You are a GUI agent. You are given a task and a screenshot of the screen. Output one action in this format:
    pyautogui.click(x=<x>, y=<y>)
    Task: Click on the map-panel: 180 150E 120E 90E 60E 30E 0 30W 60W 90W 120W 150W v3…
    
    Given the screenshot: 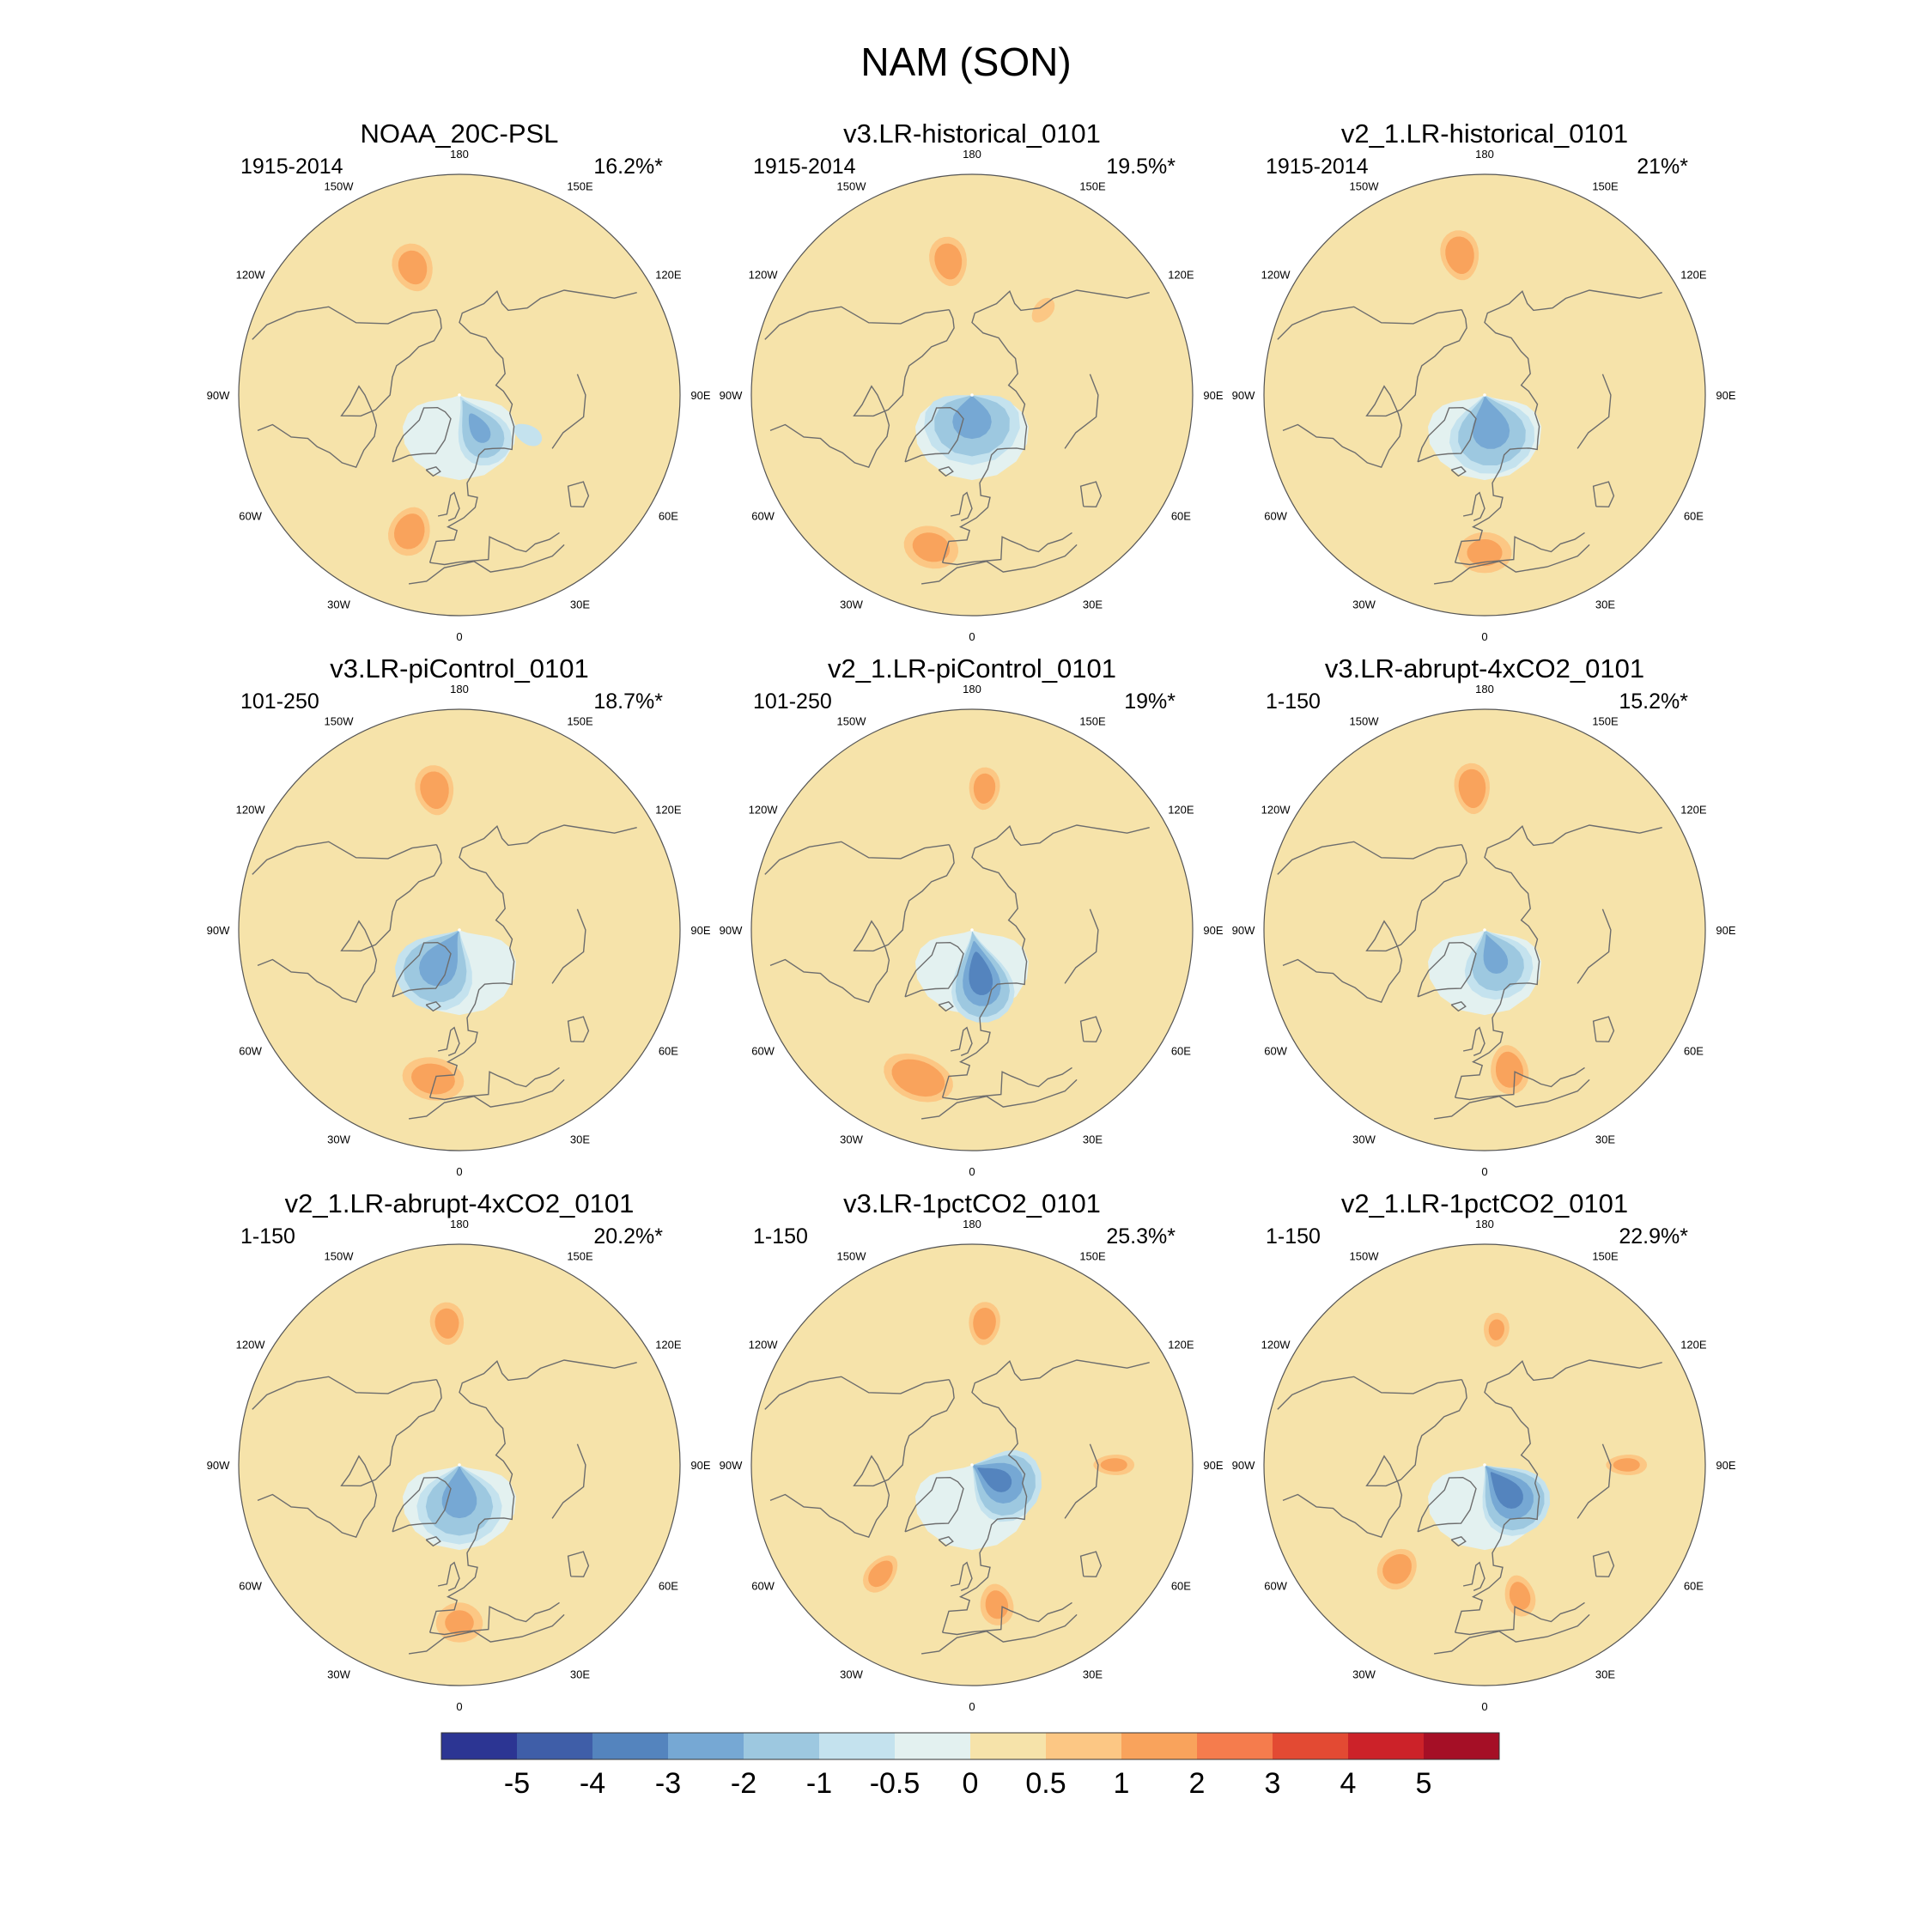 What is the action you would take?
    pyautogui.click(x=972, y=1451)
    